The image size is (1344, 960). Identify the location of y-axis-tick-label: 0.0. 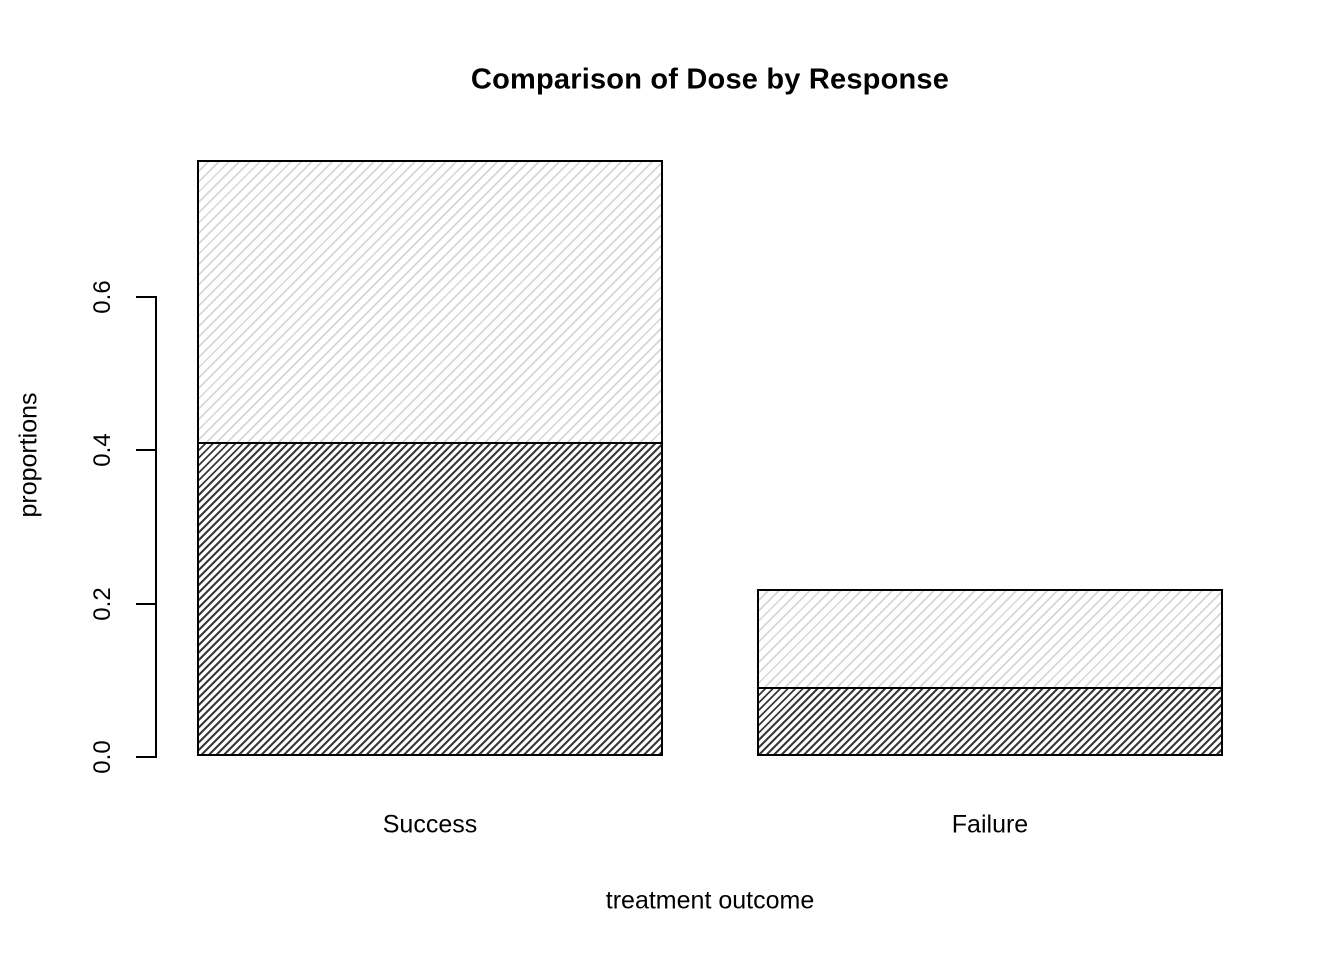
(102, 757).